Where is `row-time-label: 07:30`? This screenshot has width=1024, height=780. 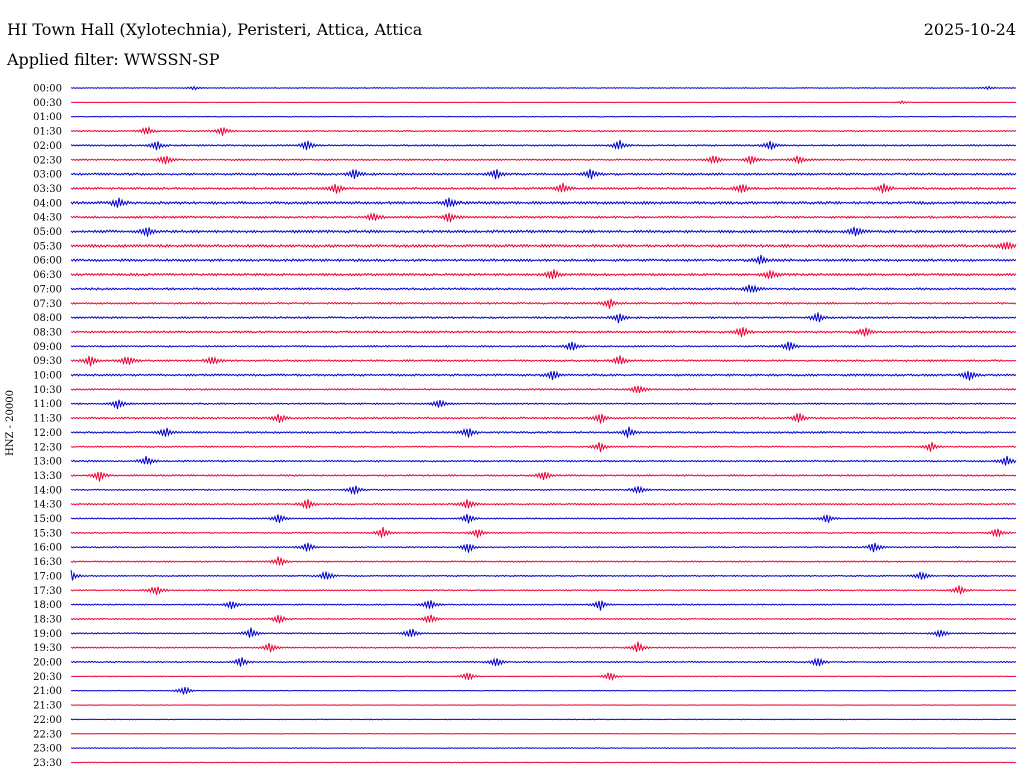
row-time-label: 07:30 is located at coordinates (47, 304).